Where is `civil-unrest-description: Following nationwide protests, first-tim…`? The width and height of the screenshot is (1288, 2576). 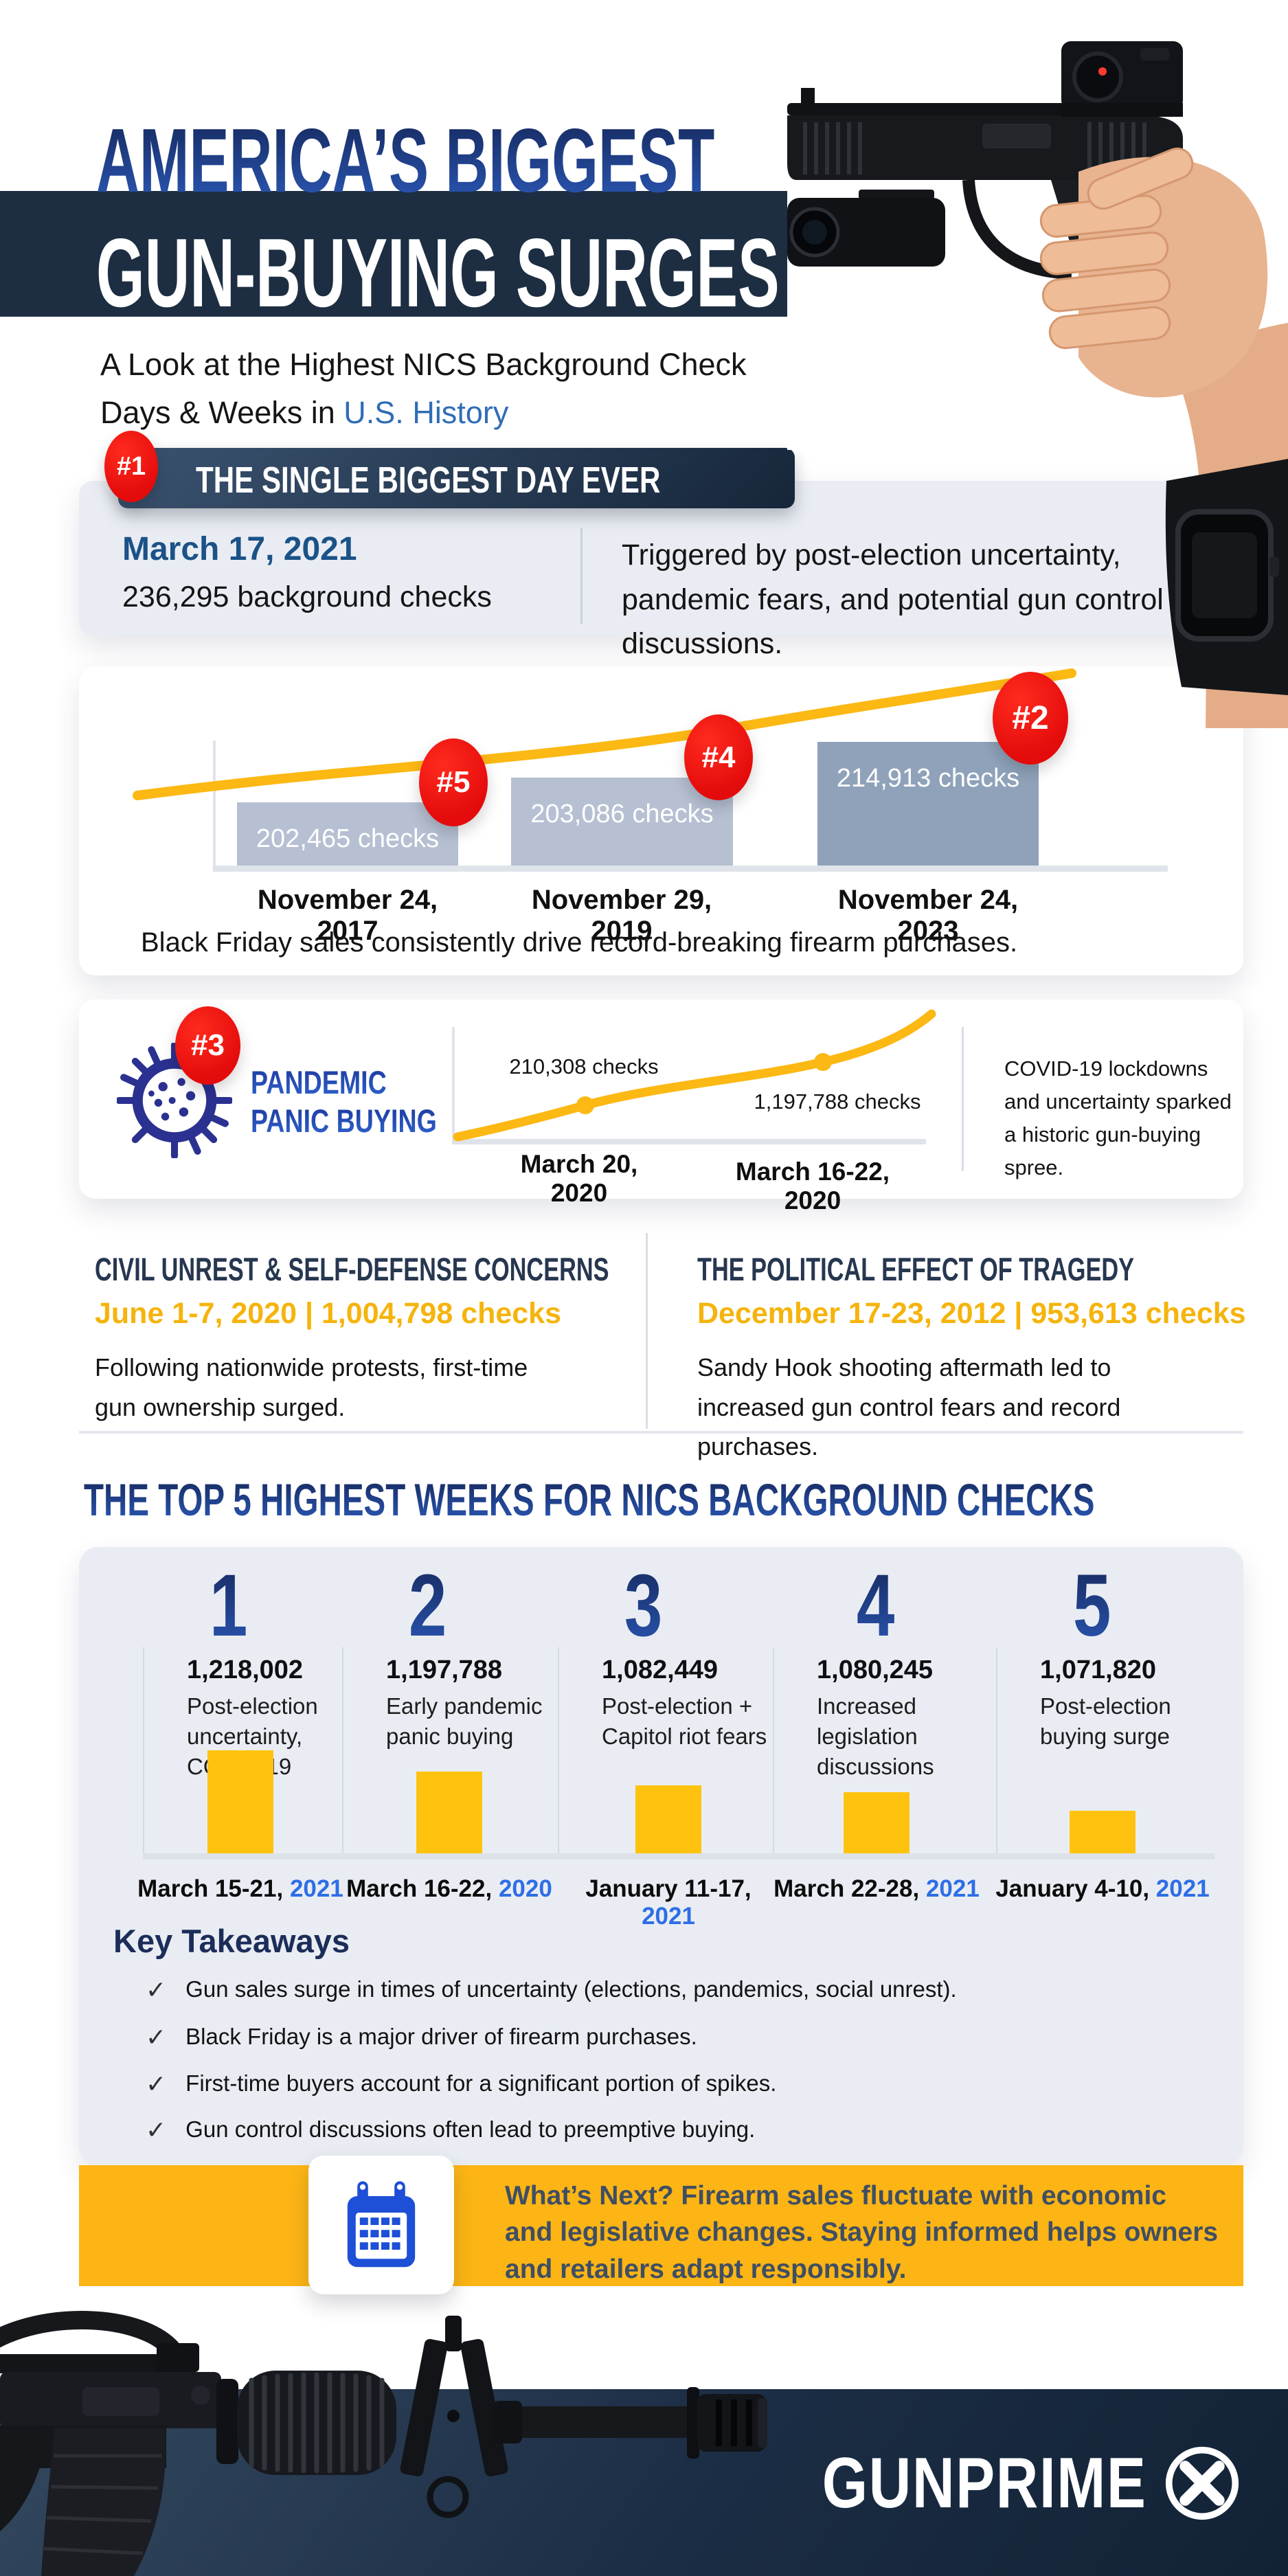 civil-unrest-description: Following nationwide protests, first-tim… is located at coordinates (311, 1387).